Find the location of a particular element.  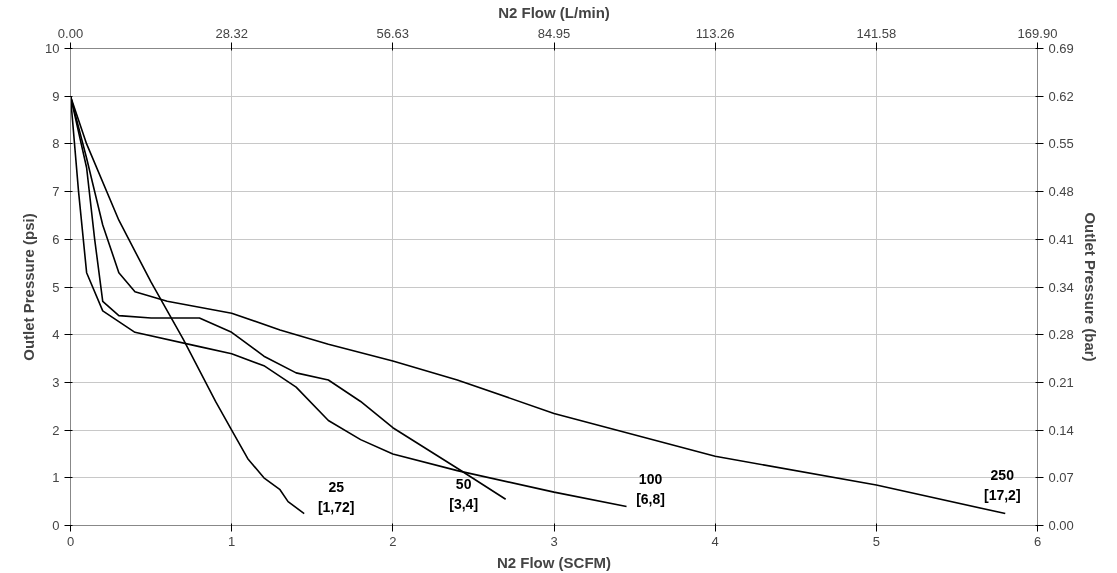

y2-tick-label: 0.07 is located at coordinates (1061, 478).